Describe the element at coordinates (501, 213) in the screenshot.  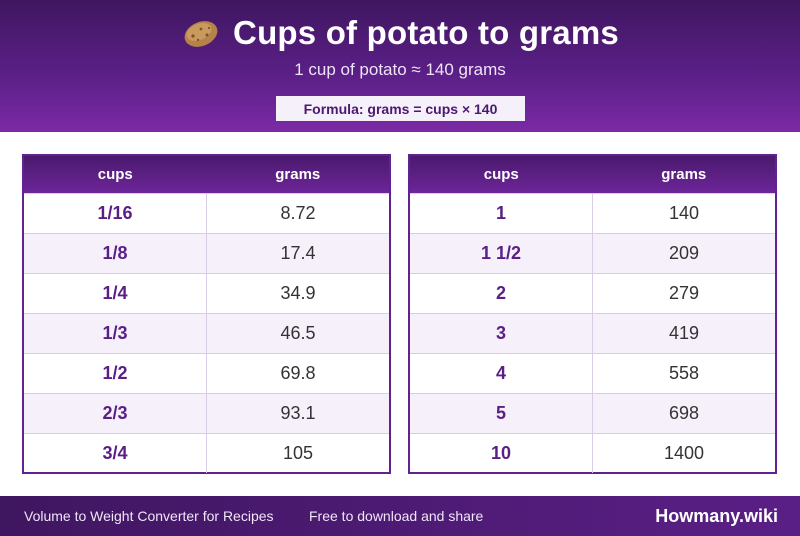
I see `cups-cell: 1` at that location.